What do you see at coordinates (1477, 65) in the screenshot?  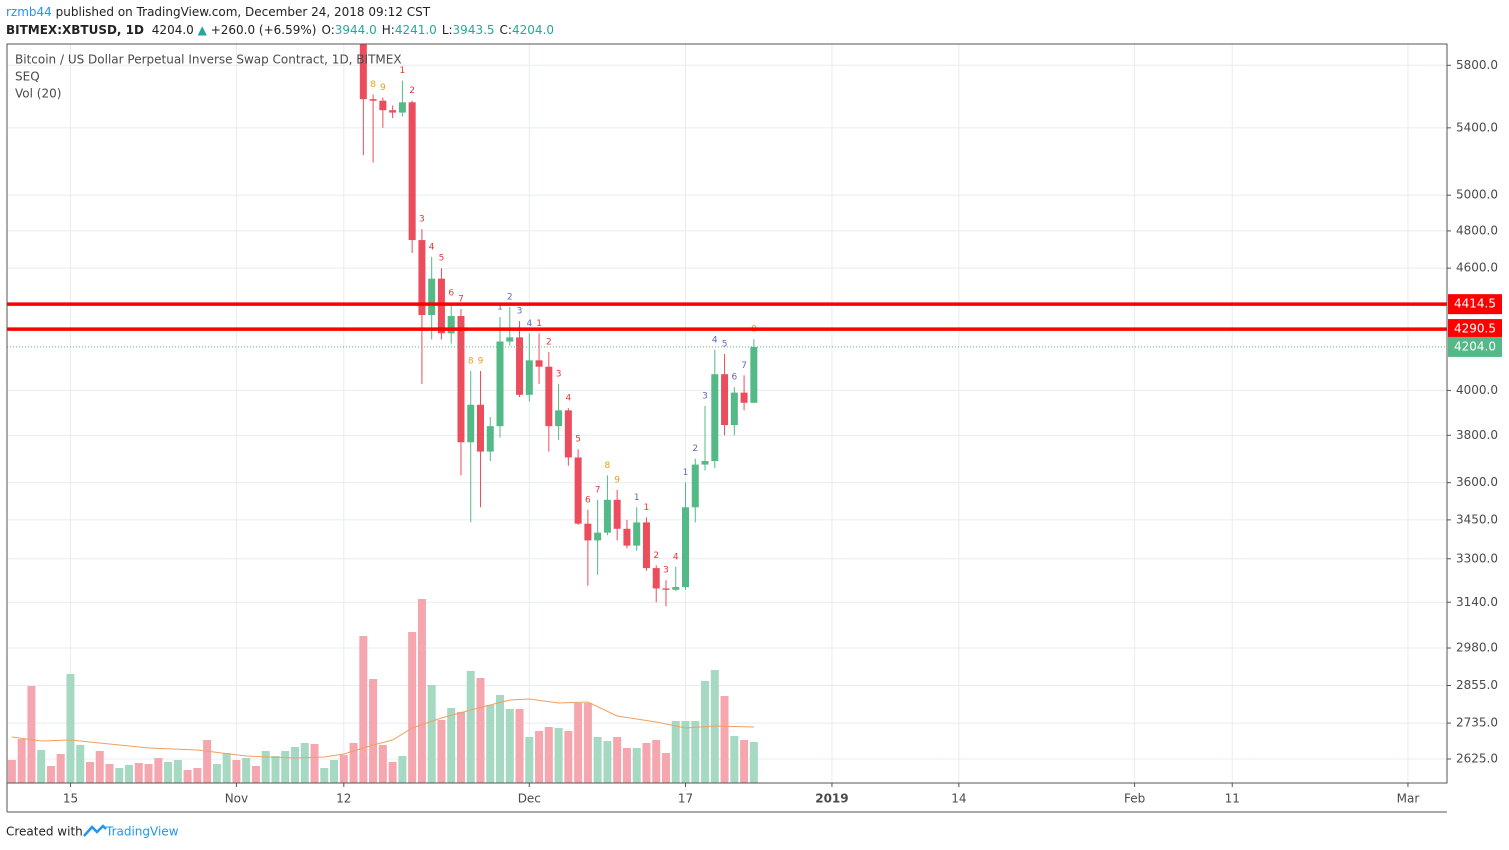 I see `y-tick-label: 5800.0` at bounding box center [1477, 65].